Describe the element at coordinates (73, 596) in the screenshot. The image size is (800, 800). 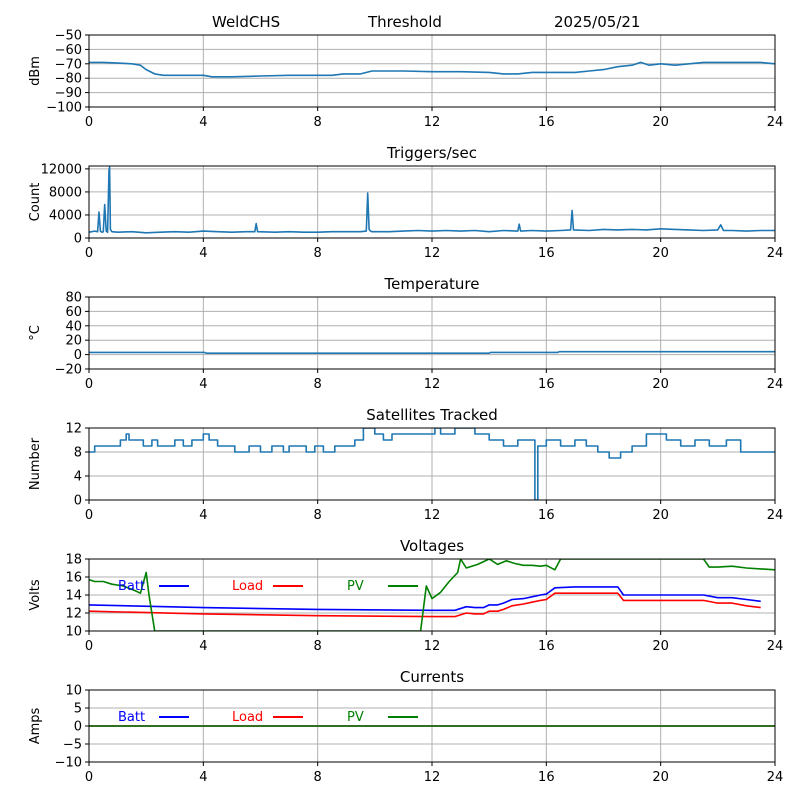
I see `y-tick-label: 14` at that location.